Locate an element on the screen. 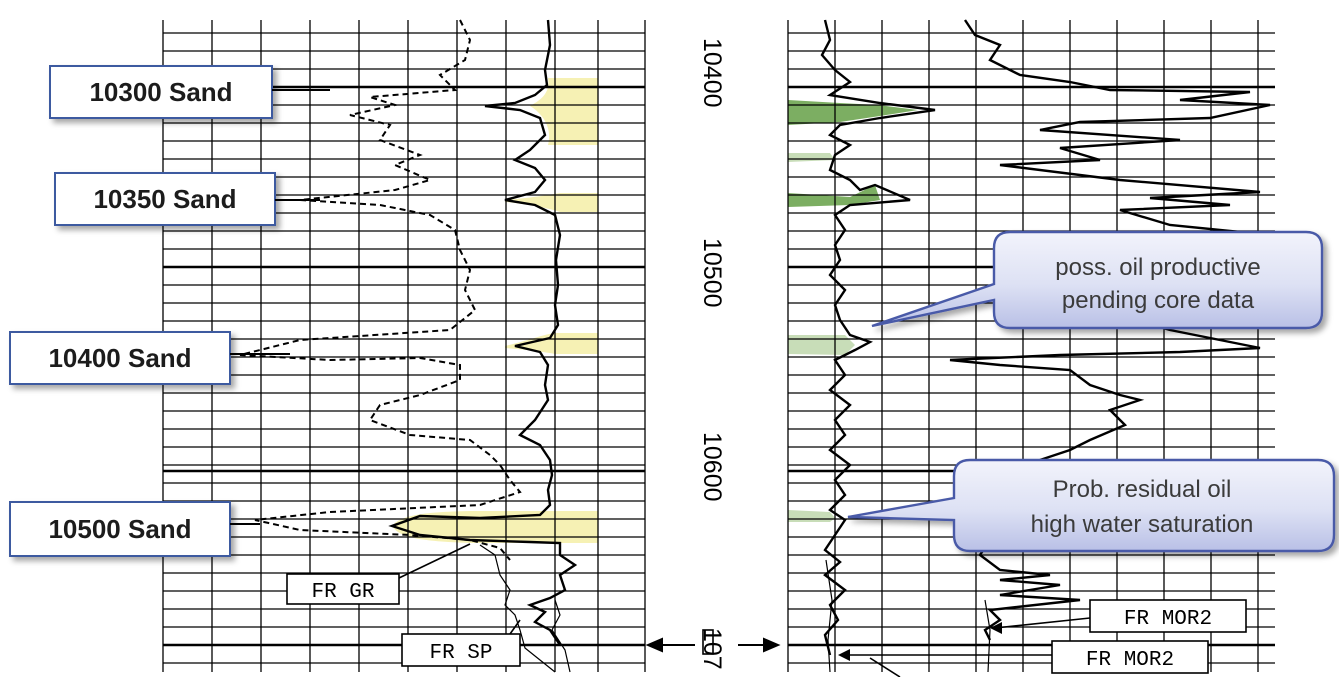 This screenshot has height=677, width=1339. left-track-fills is located at coordinates (495, 310).